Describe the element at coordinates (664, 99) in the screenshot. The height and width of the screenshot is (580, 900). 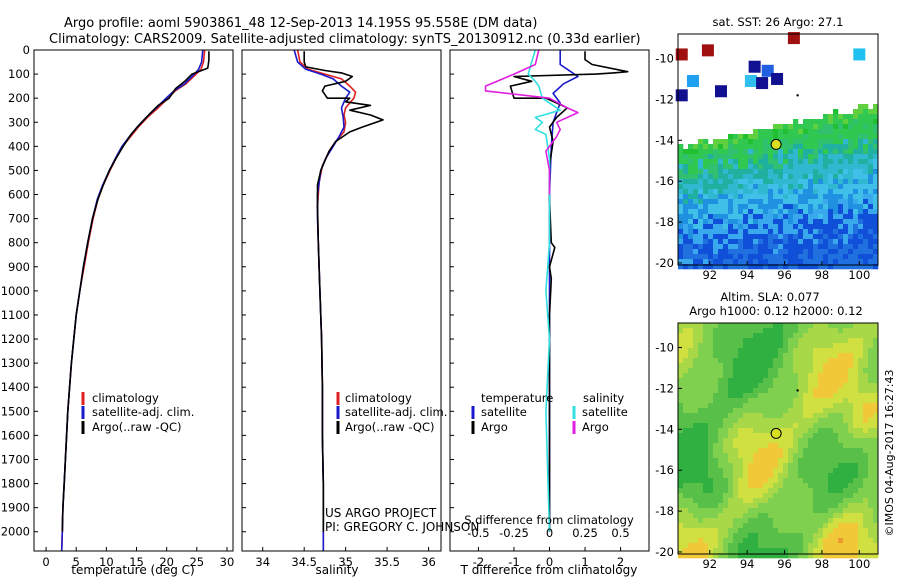
I see `map-ytick-label: -12` at that location.